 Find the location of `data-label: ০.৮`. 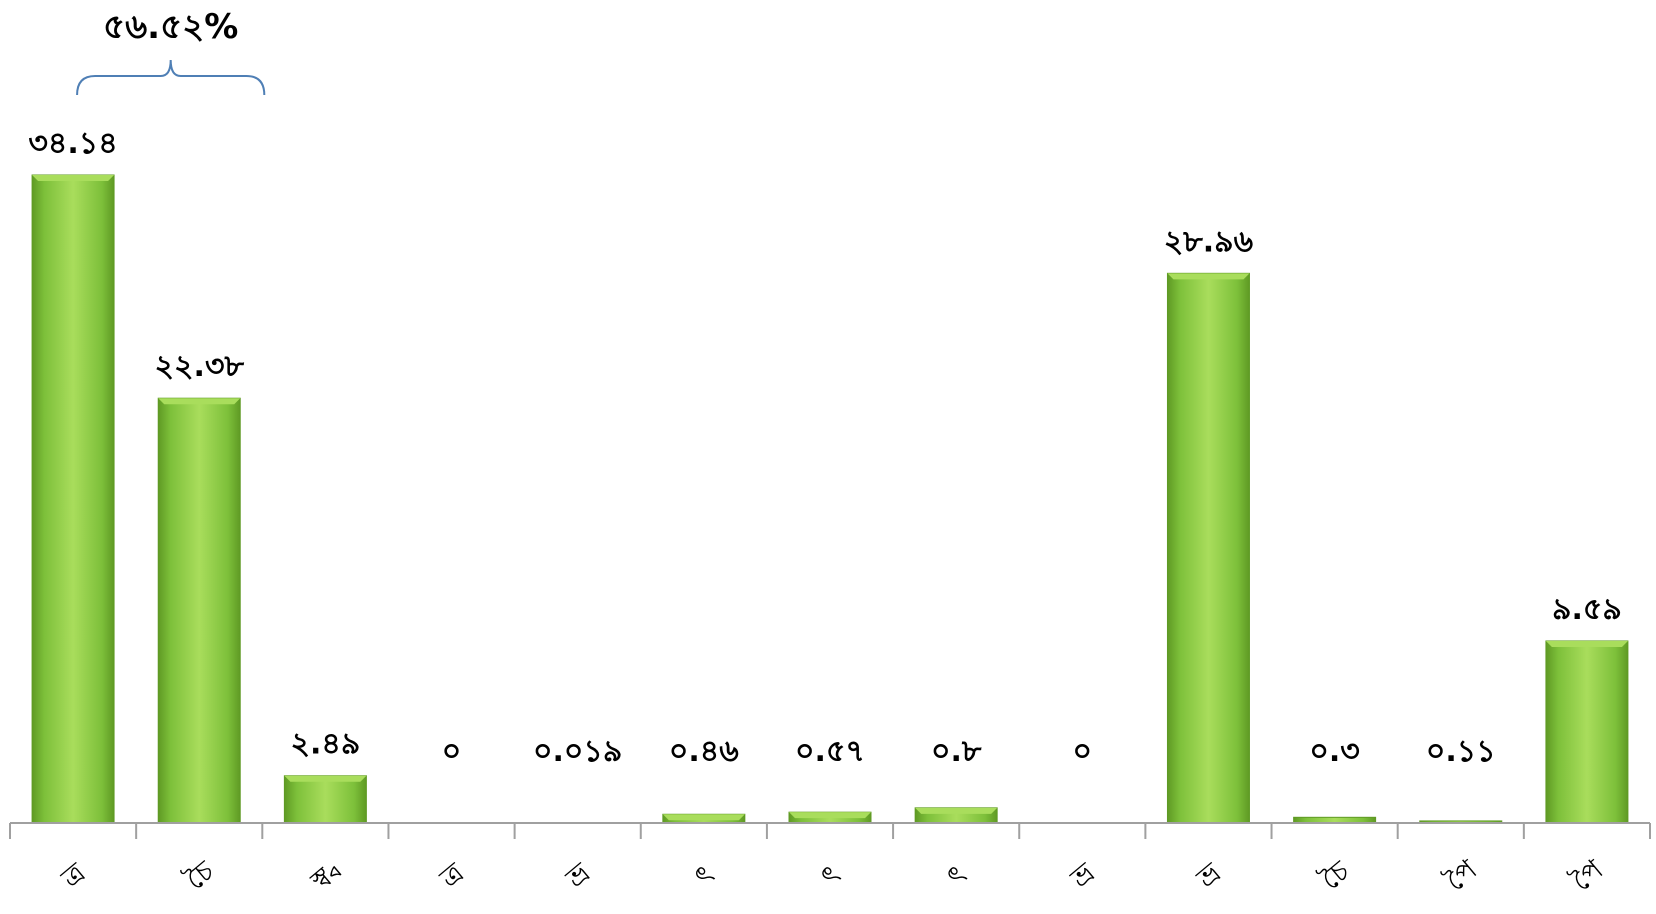

data-label: ০.৮ is located at coordinates (956, 751).